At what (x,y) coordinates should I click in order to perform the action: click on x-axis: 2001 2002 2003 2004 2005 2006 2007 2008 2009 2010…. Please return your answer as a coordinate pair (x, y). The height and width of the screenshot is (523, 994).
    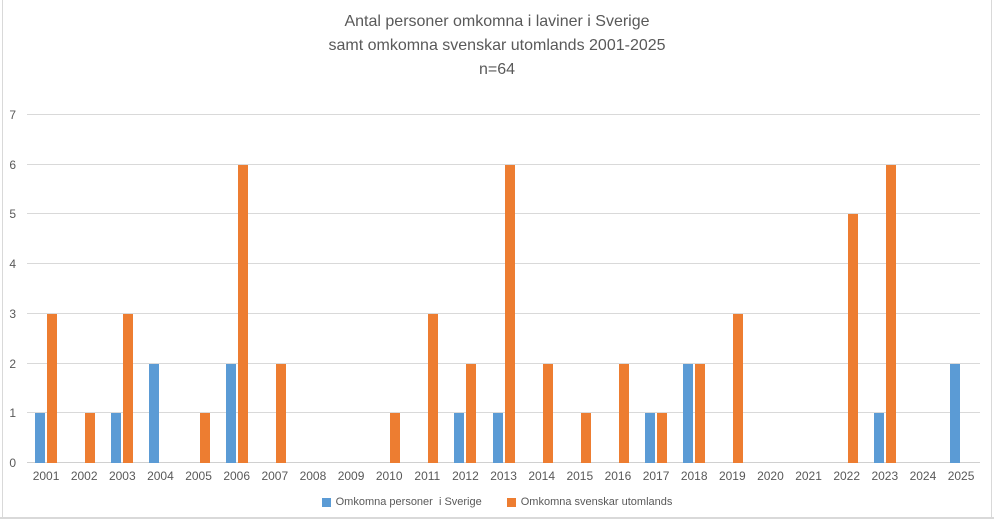
    Looking at the image, I should click on (503, 476).